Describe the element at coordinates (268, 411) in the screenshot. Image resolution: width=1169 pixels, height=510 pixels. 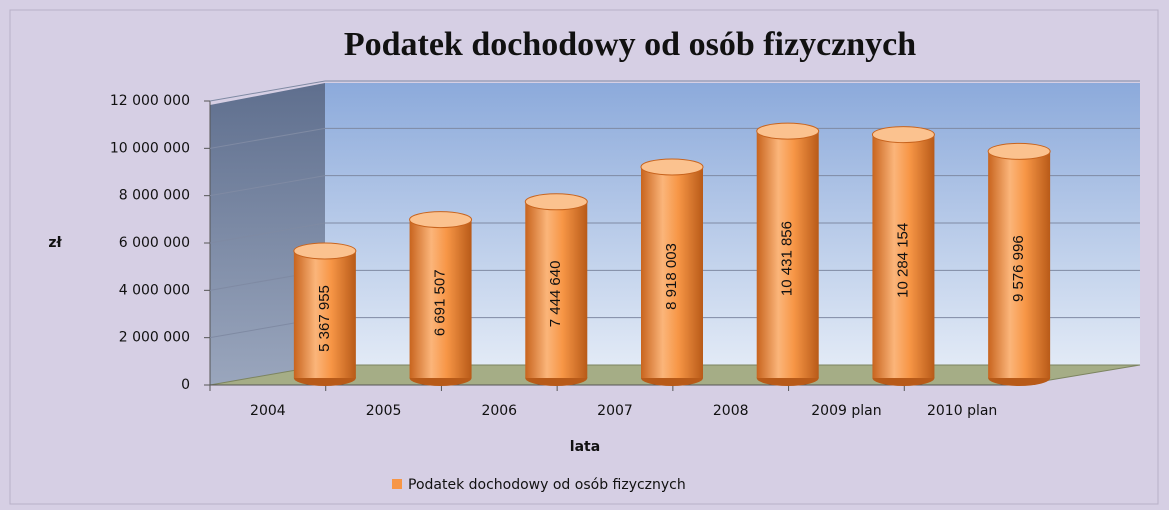
I see `x-tick-label: 2004` at that location.